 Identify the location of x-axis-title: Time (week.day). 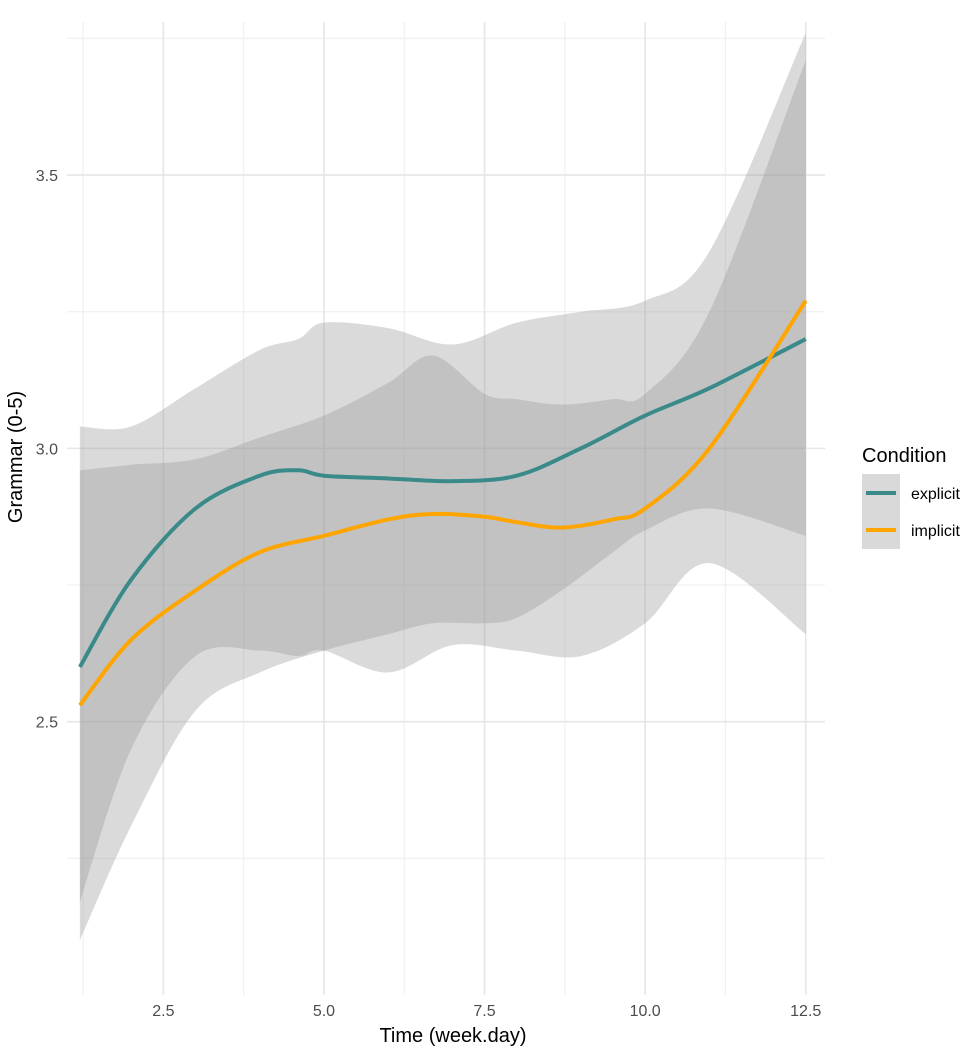
(452, 1036).